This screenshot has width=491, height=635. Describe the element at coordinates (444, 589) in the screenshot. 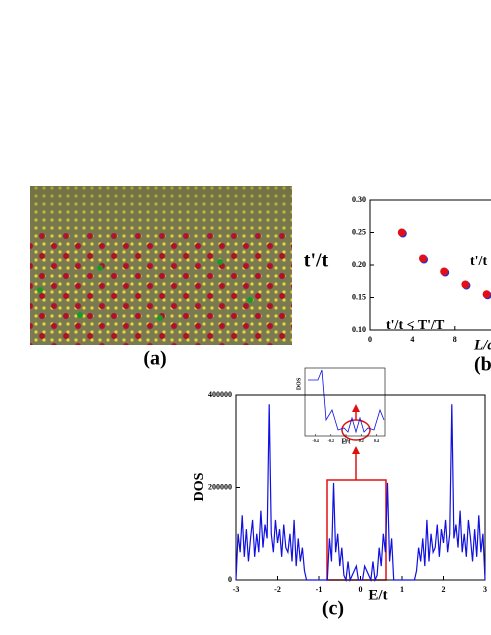

I see `x-tick-label: 2` at that location.